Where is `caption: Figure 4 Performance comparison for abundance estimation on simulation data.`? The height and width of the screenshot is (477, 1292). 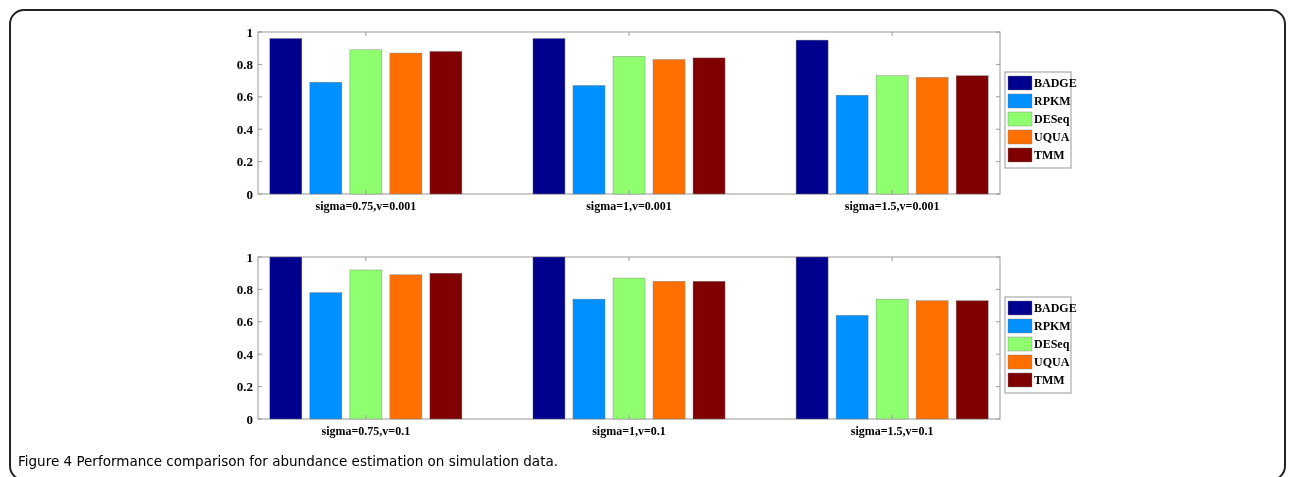 caption: Figure 4 Performance comparison for abundance estimation on simulation data. is located at coordinates (288, 461).